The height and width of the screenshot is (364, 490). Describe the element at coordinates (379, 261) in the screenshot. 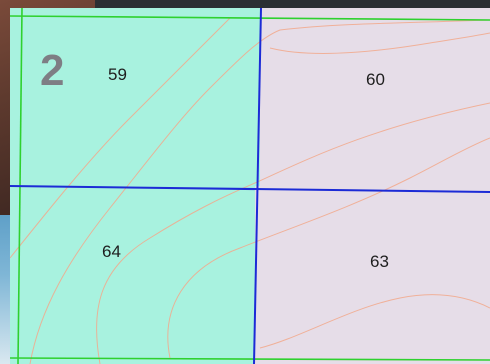

I see `cell-label-63: 63` at that location.